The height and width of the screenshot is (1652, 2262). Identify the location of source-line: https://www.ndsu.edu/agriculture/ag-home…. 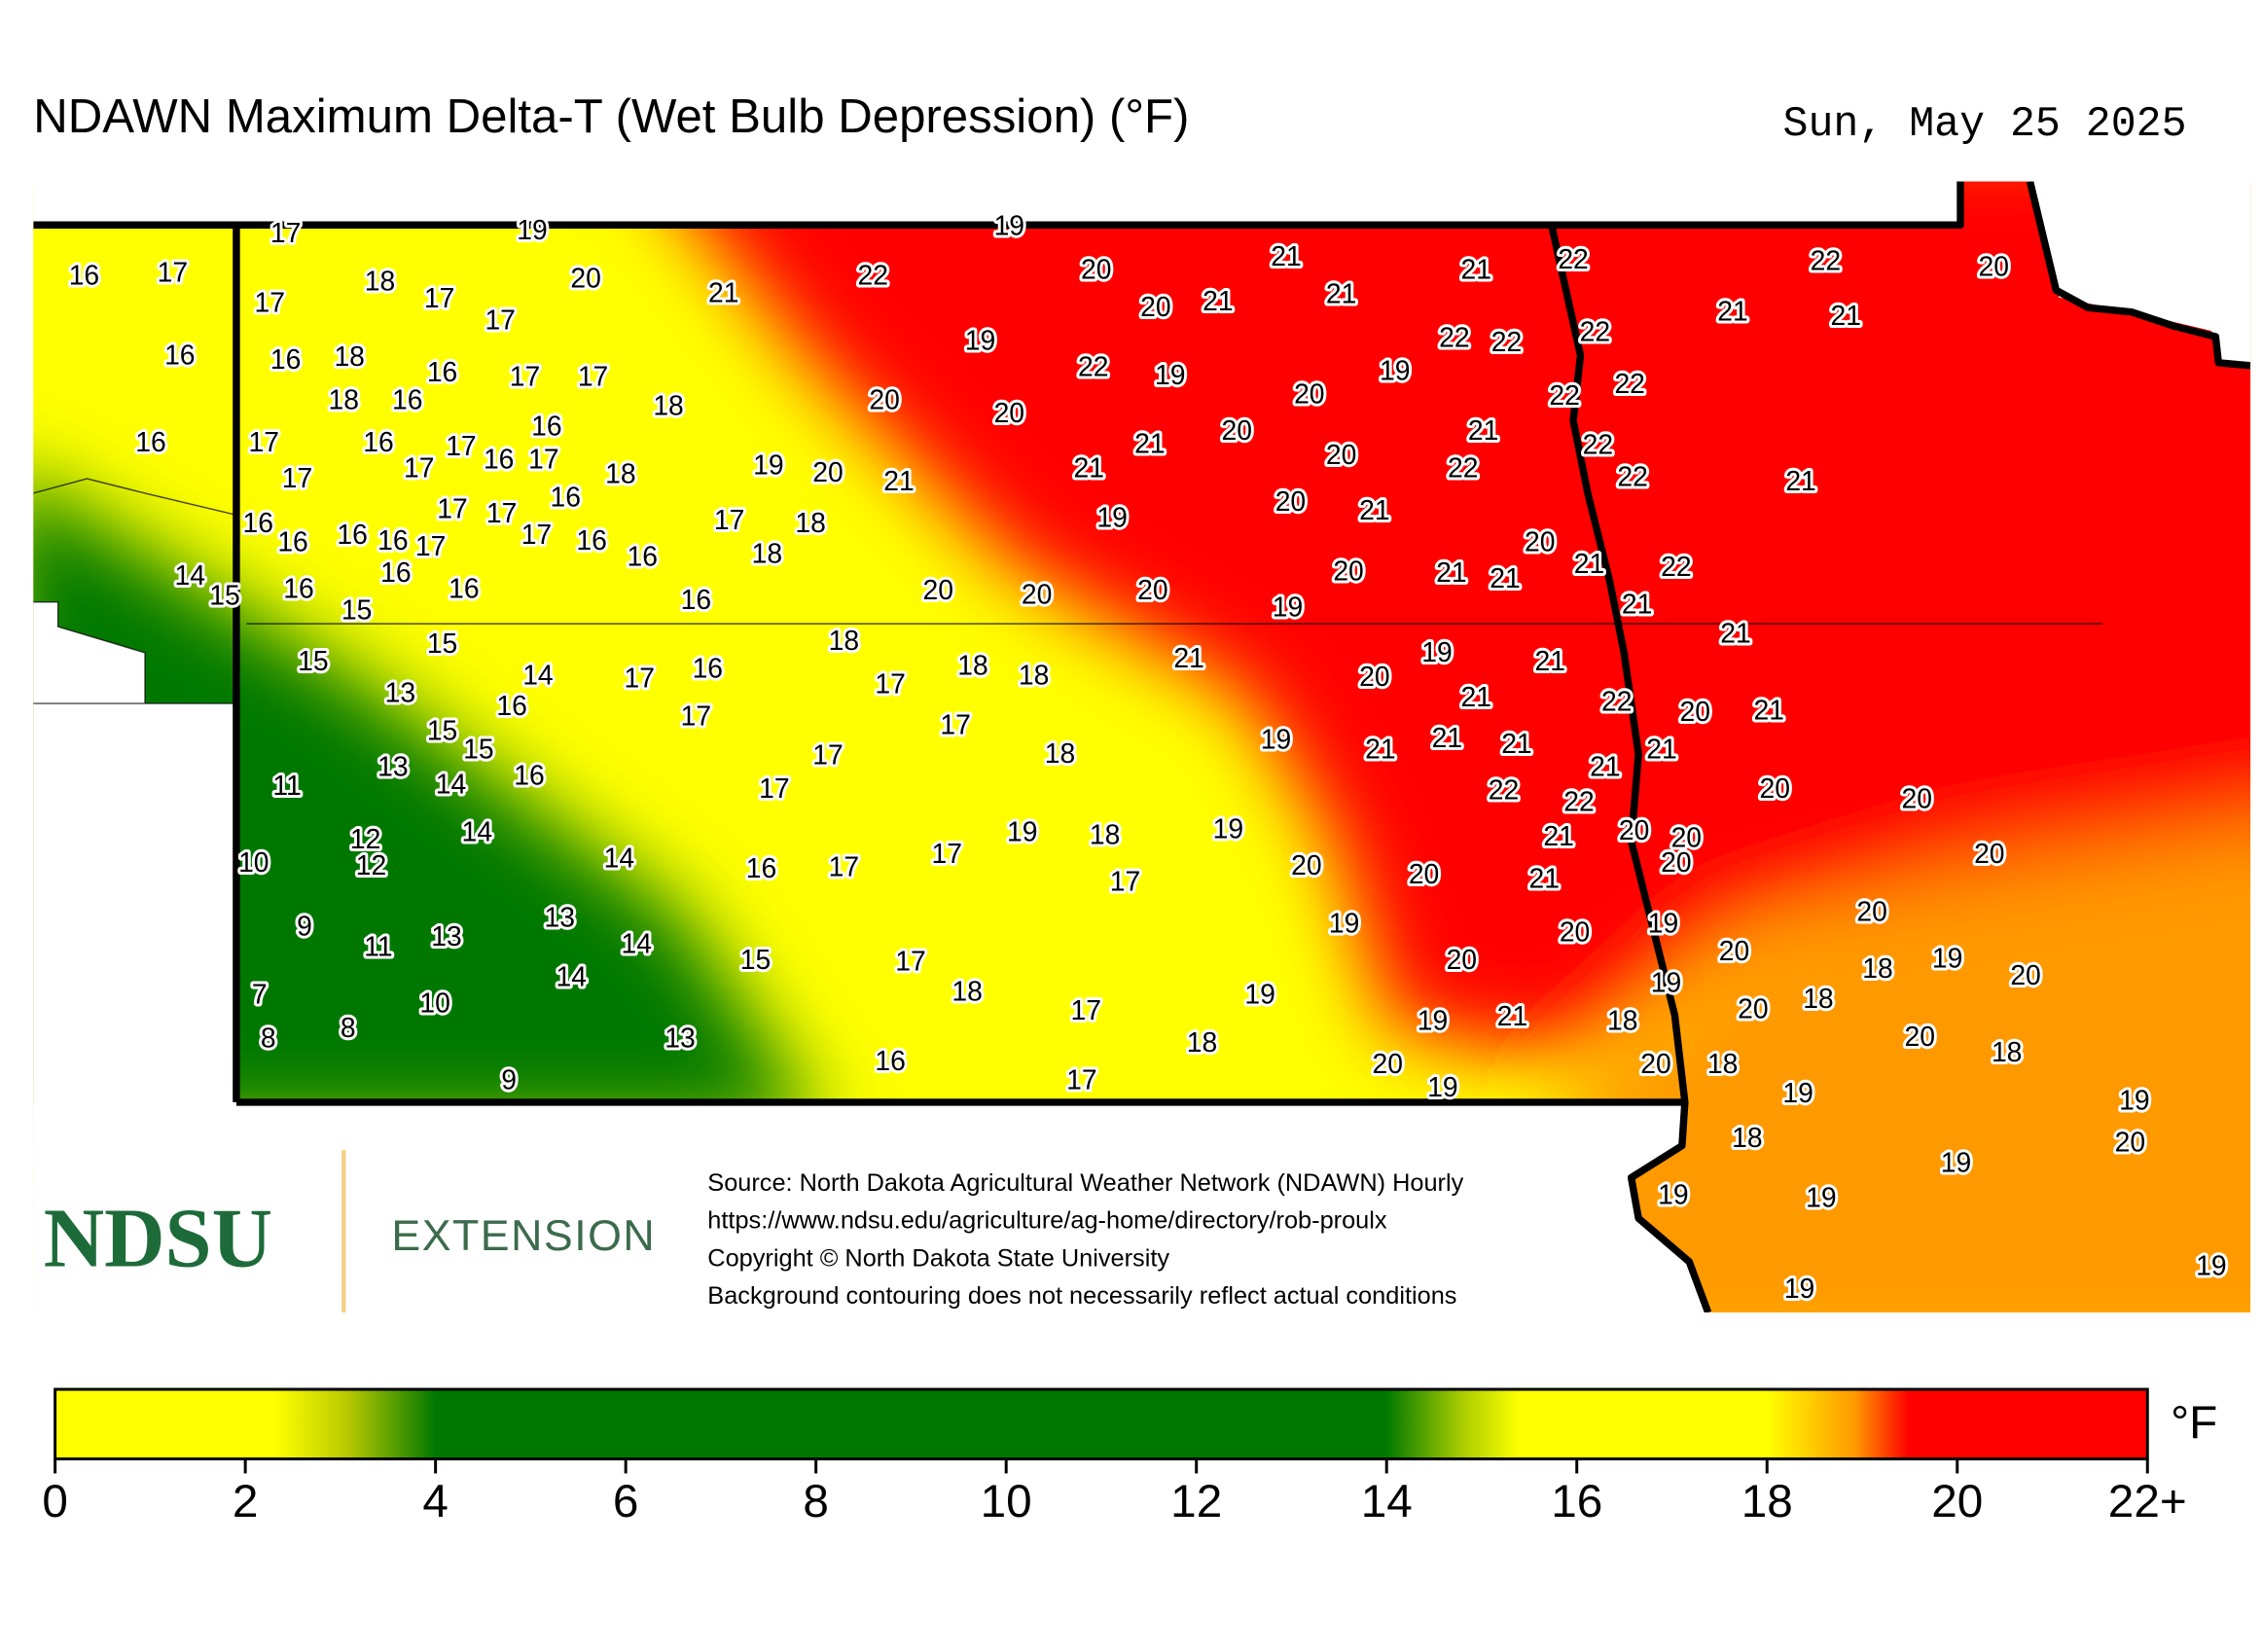
(1047, 1221).